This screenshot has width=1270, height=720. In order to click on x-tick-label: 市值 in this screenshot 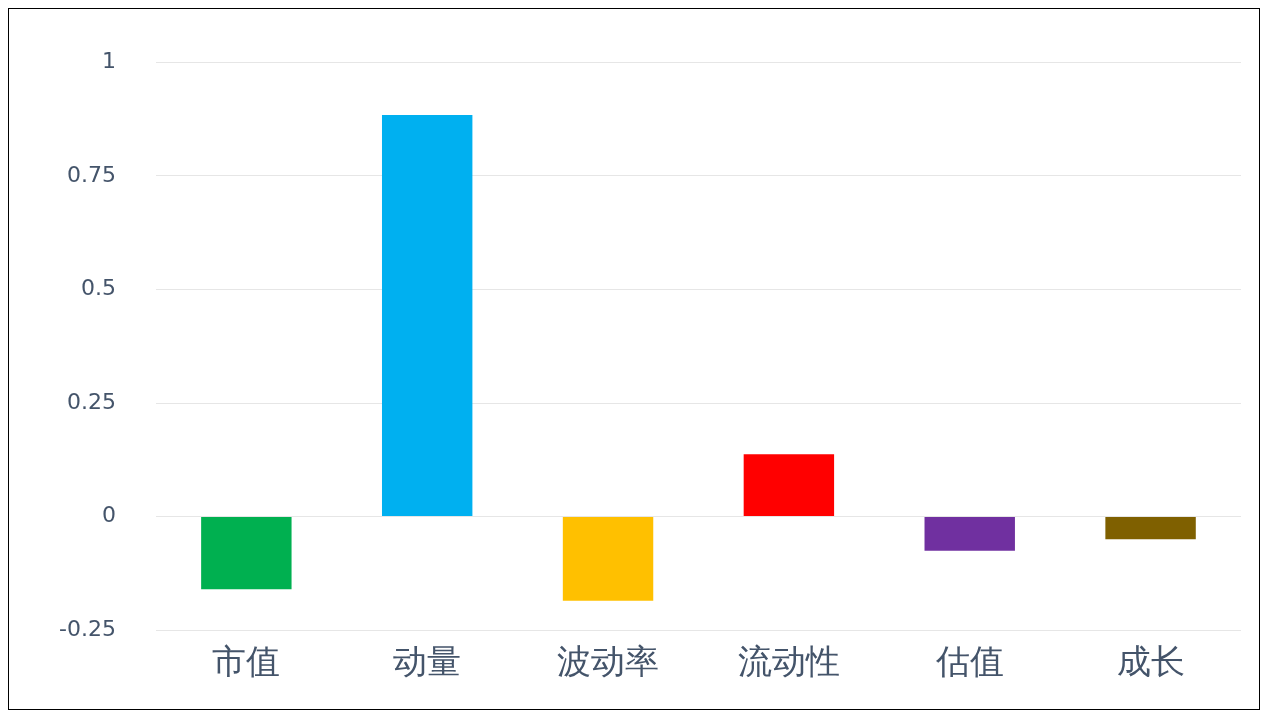, I will do `click(246, 661)`.